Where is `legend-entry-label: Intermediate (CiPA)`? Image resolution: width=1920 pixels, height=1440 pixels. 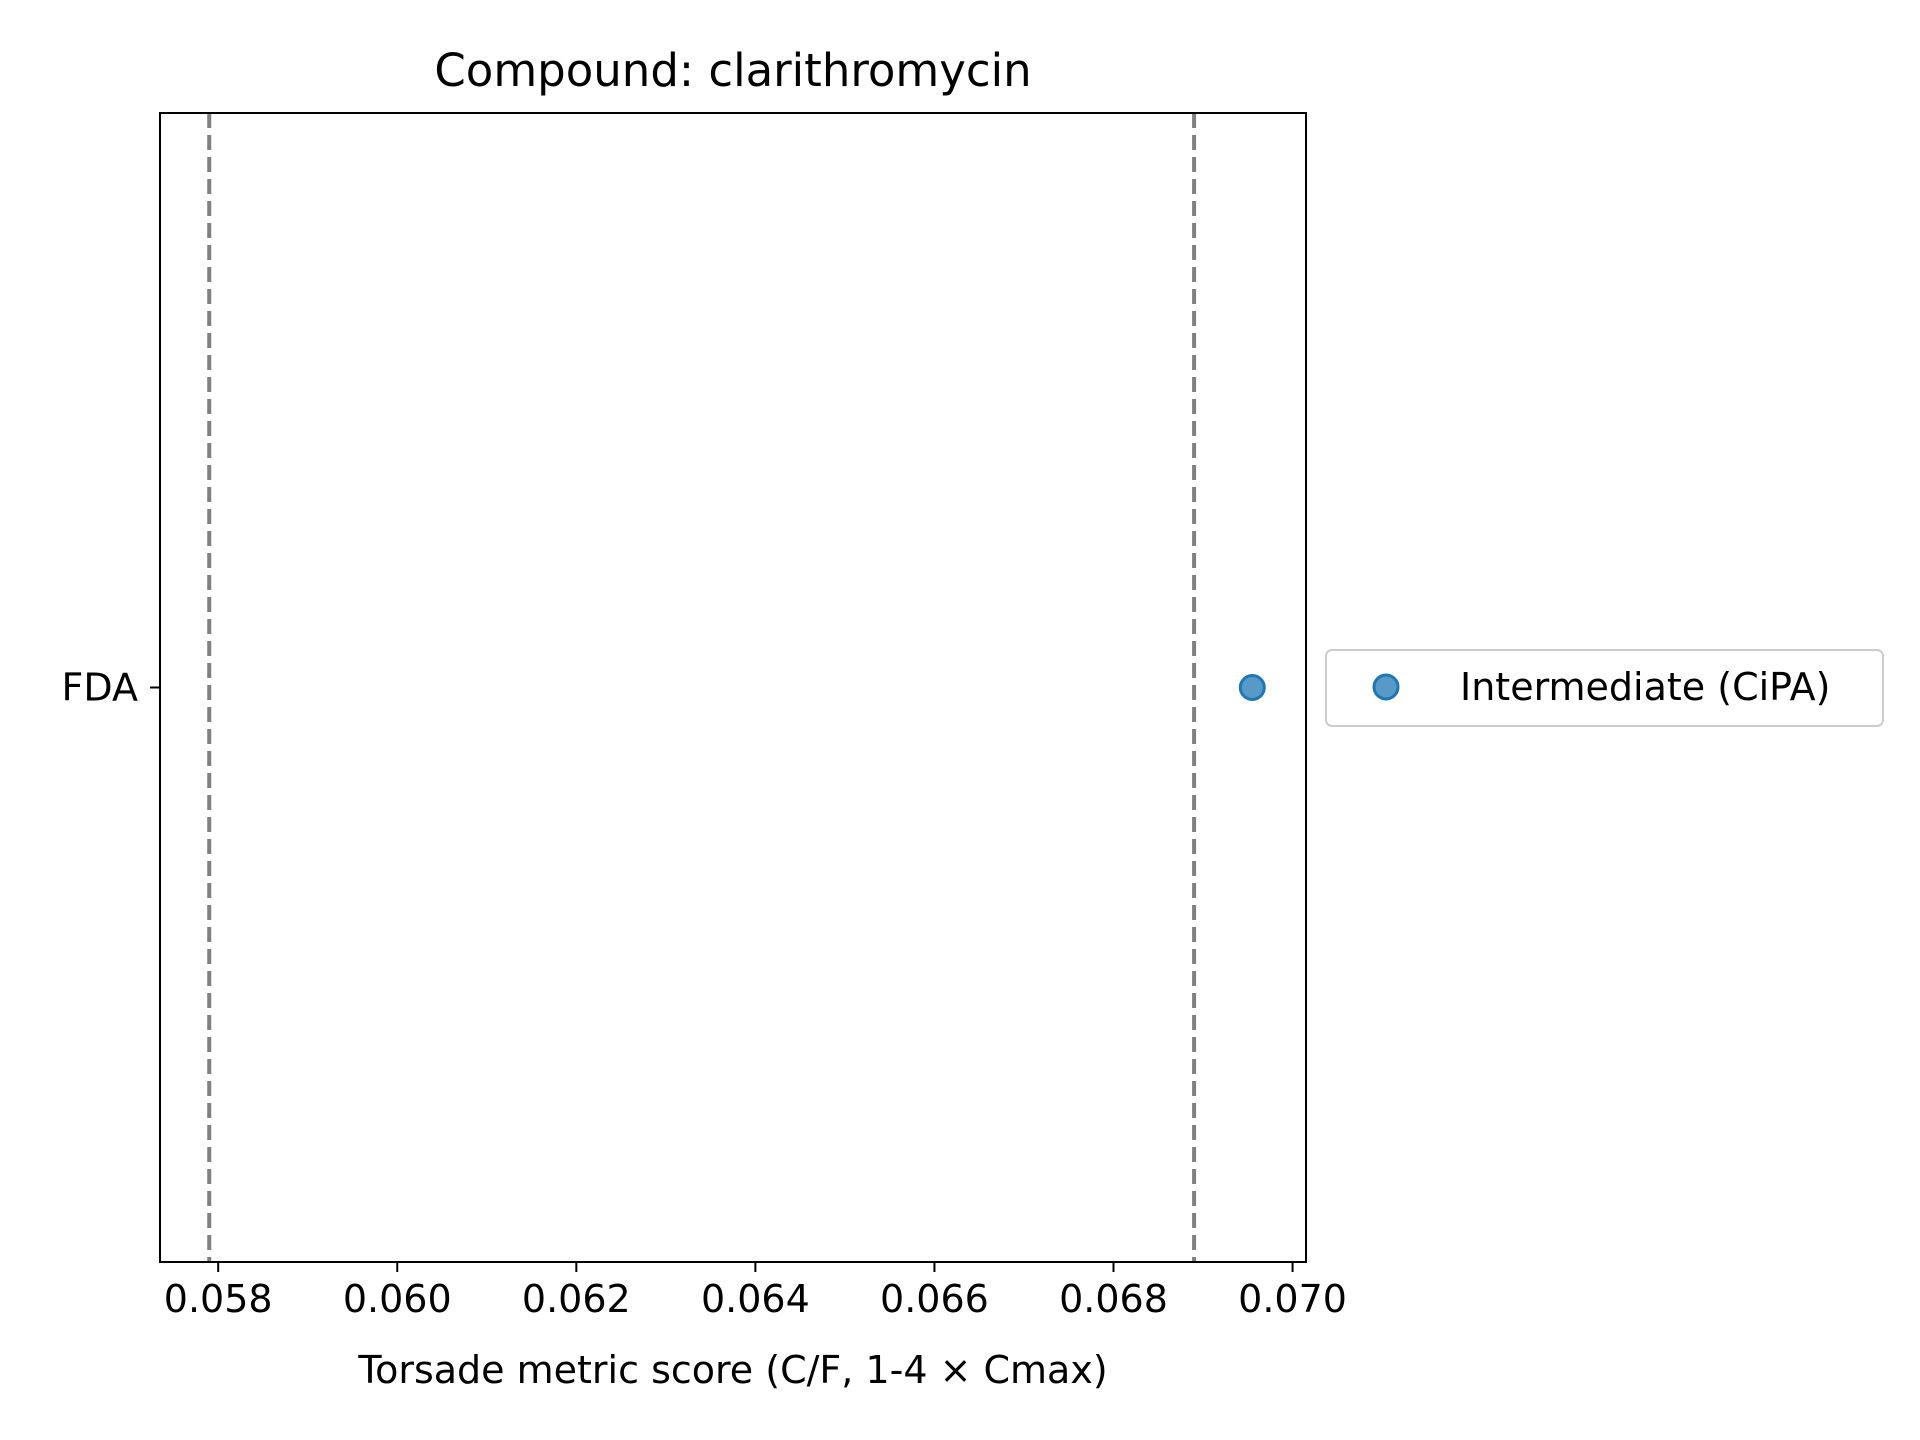
legend-entry-label: Intermediate (CiPA) is located at coordinates (1645, 687).